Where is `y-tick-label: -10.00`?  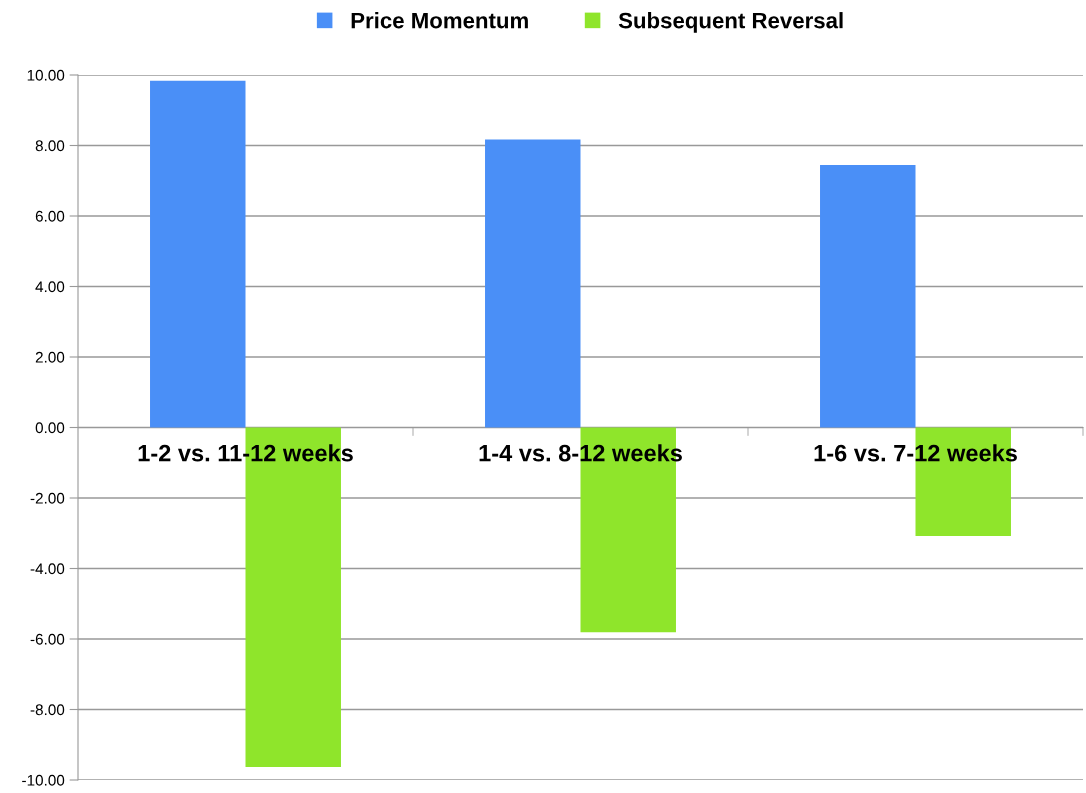
y-tick-label: -10.00 is located at coordinates (43, 780).